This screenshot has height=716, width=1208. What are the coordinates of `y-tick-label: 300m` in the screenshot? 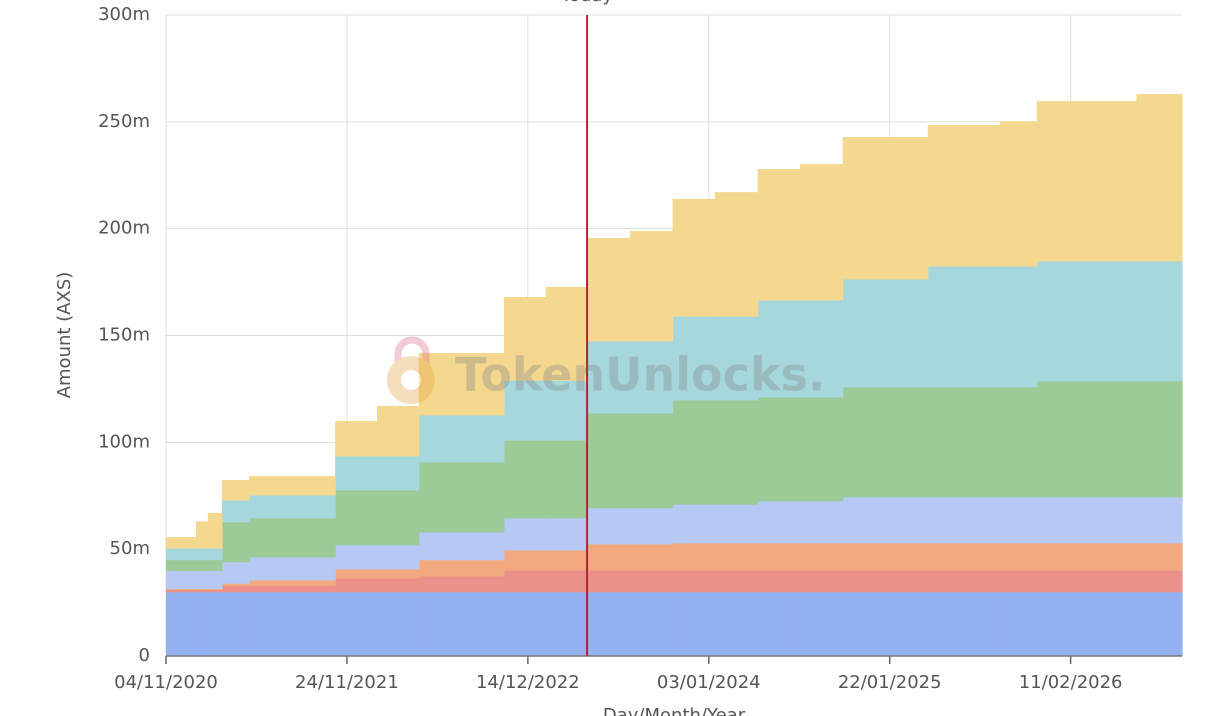 It's located at (124, 14).